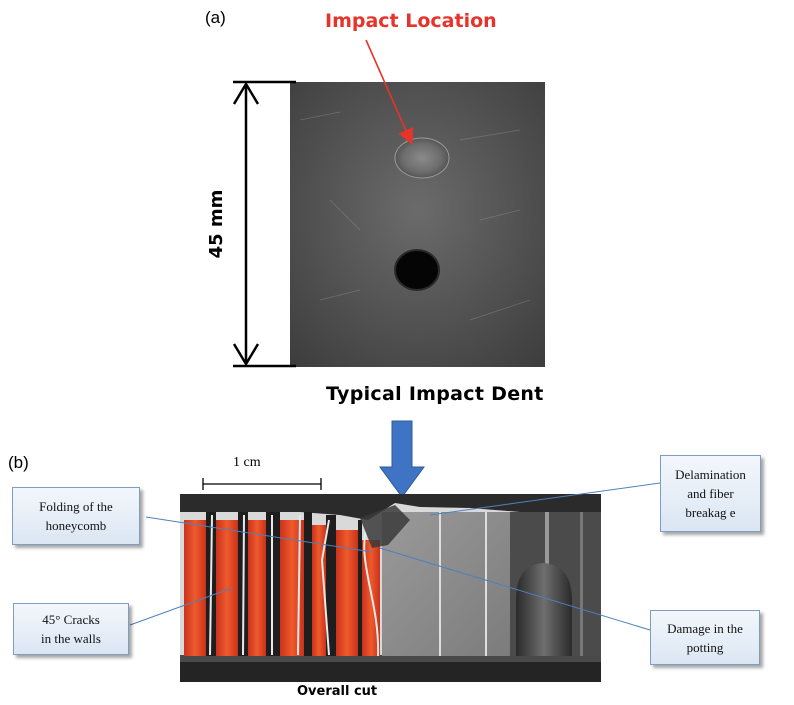  I want to click on impact-dent, so click(422, 158).